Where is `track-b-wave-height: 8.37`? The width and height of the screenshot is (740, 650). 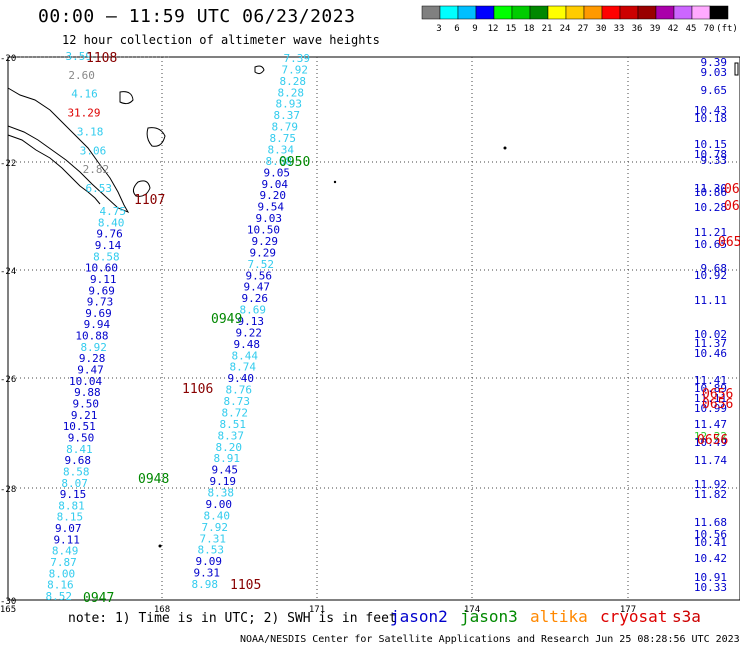
track-b-wave-height: 8.37 is located at coordinates (231, 435).